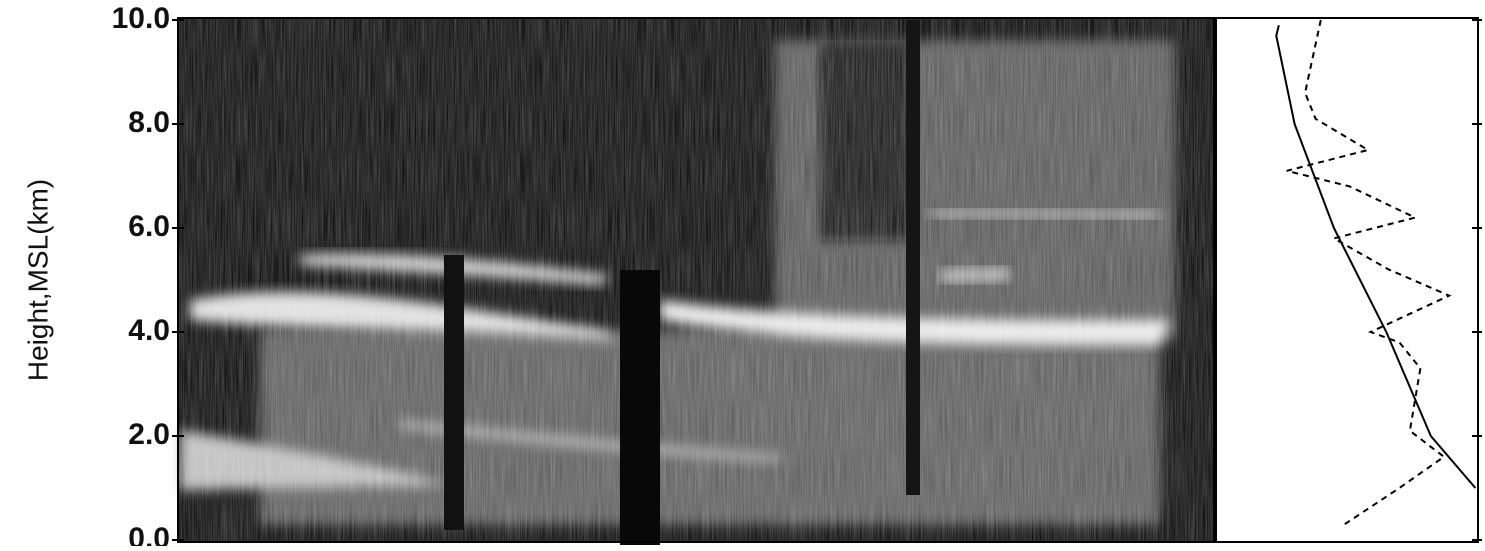 This screenshot has height=551, width=1485. What do you see at coordinates (141, 18) in the screenshot?
I see `y-tick-label: 10.0` at bounding box center [141, 18].